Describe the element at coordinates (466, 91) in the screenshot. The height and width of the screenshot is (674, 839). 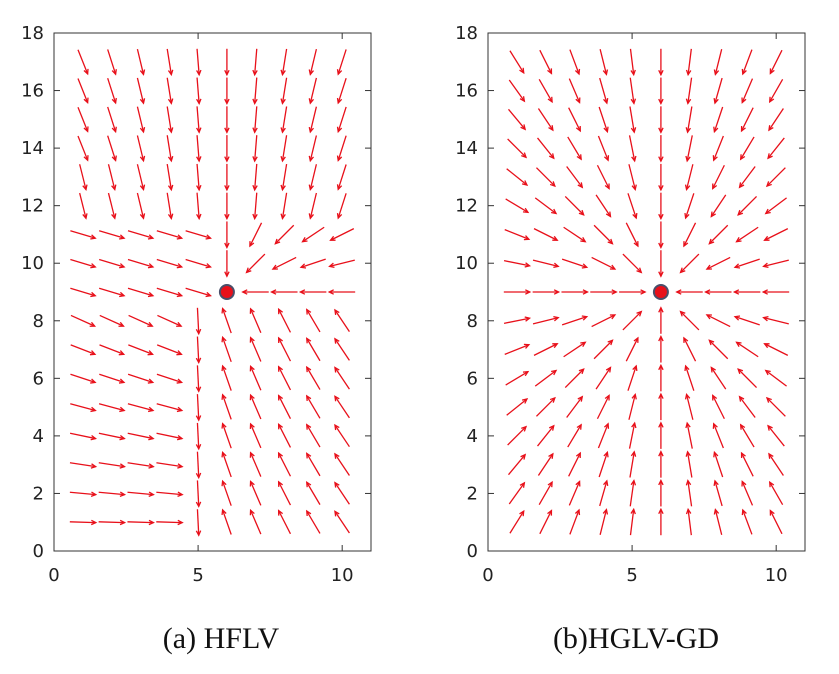
I see `y-tick-label: 16` at that location.